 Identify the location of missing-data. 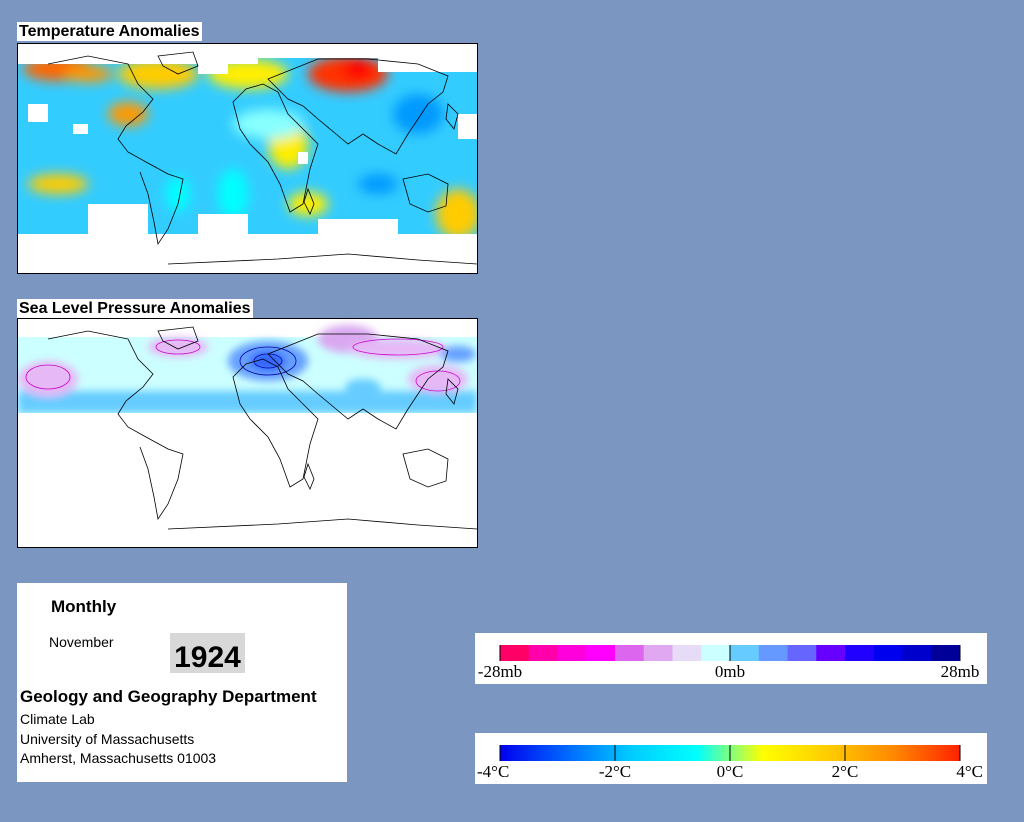
(247, 158).